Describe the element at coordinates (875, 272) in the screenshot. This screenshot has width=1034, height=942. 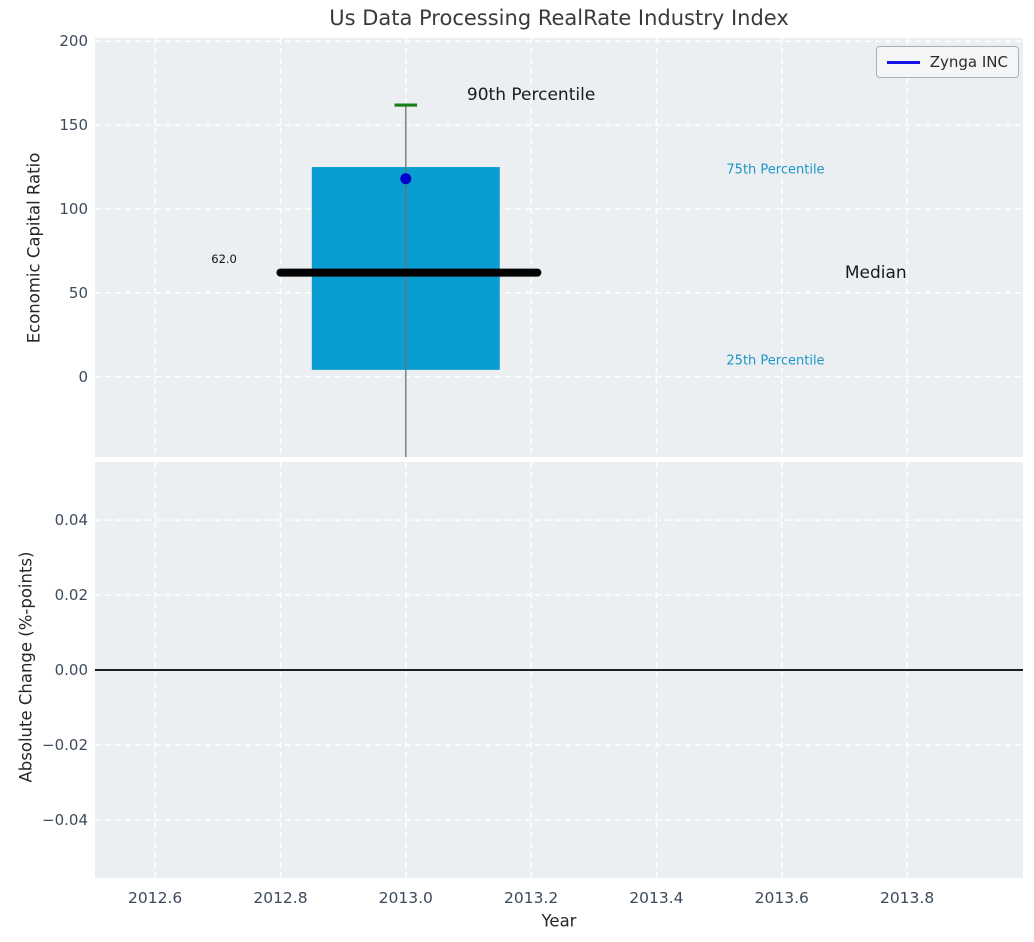
I see `annotation-median-label: Median` at that location.